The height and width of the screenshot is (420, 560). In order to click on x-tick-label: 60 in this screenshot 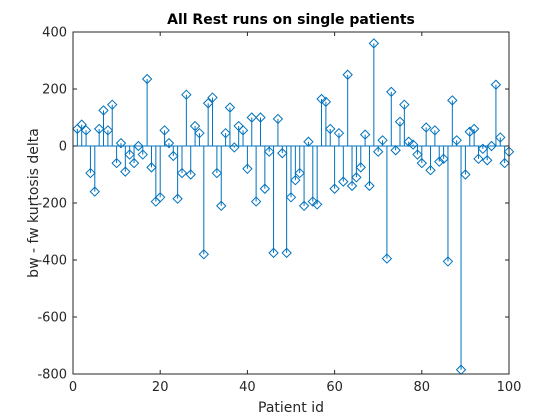, I will do `click(334, 387)`.